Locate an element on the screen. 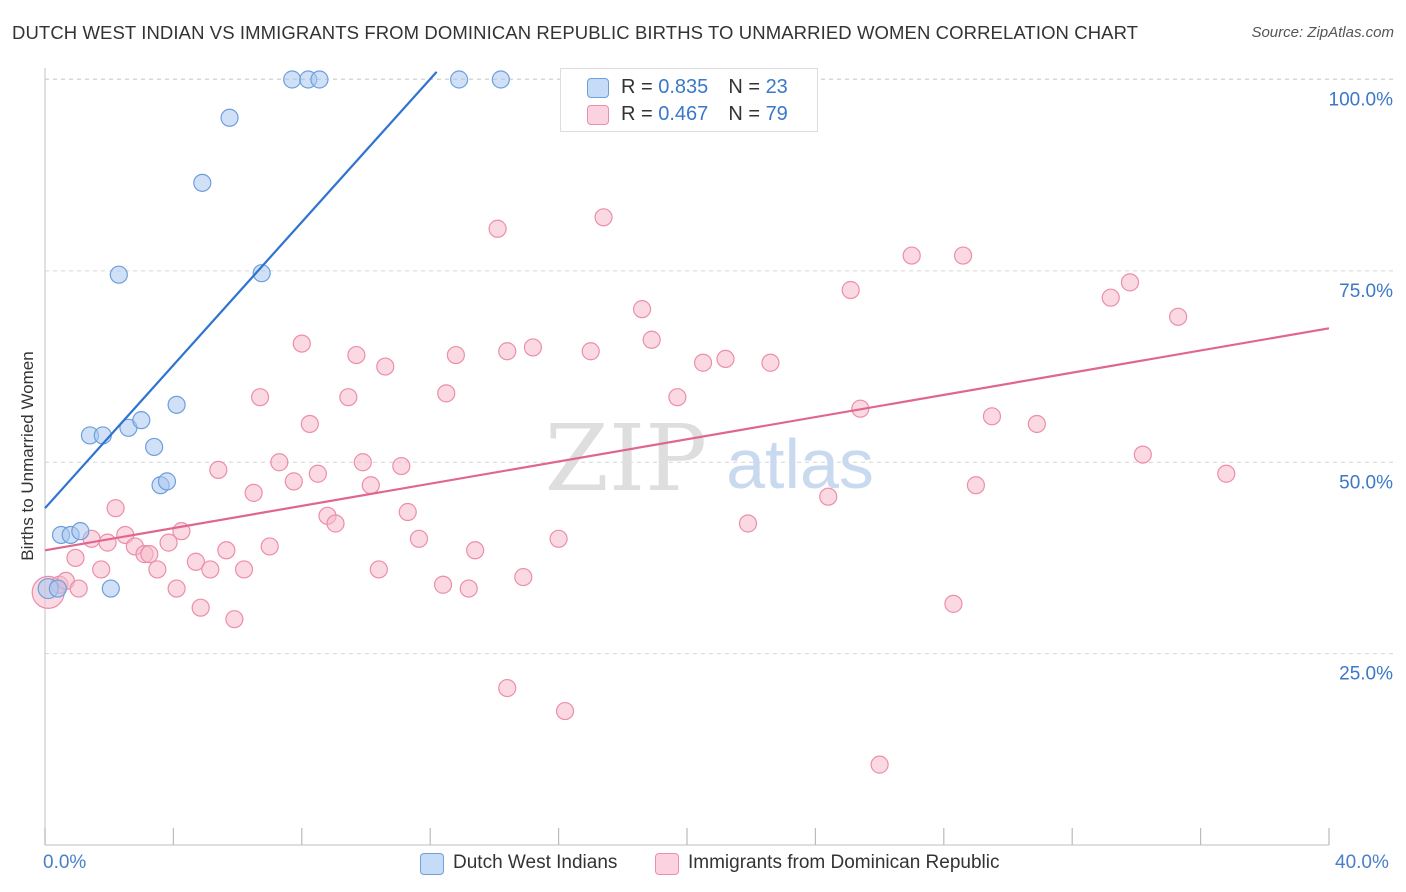 This screenshot has width=1406, height=892. r-label: R = is located at coordinates (640, 87).